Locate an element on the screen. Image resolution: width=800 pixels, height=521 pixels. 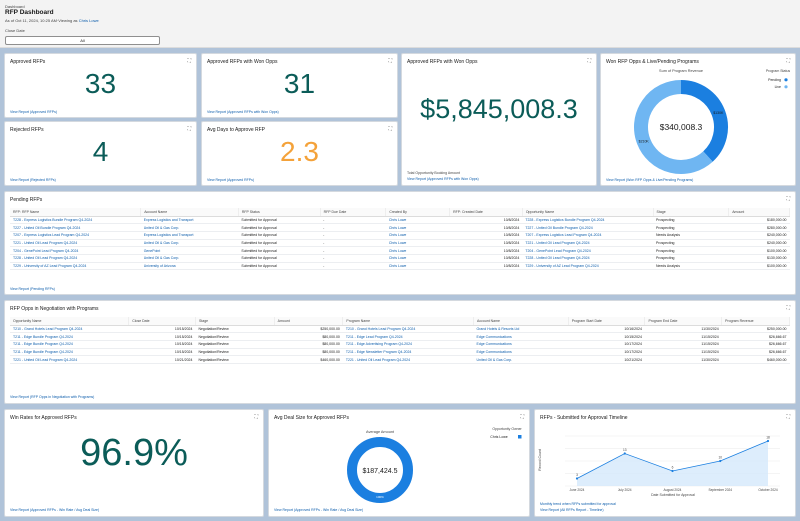
column-header: RFP Due Date is located at coordinates (353, 212).